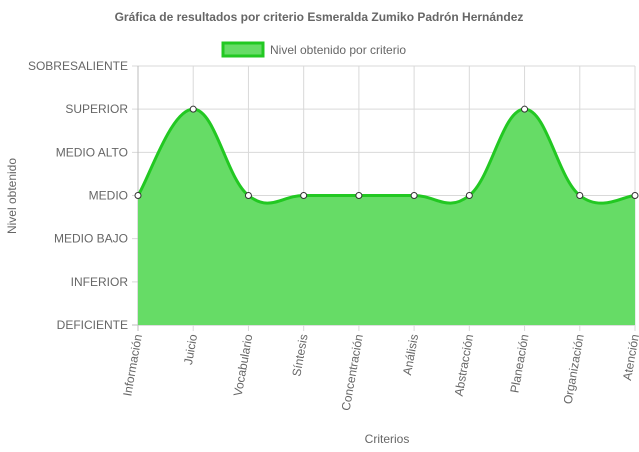 The width and height of the screenshot is (639, 452). What do you see at coordinates (91, 239) in the screenshot?
I see `y-tick-label: MEDIO BAJO` at bounding box center [91, 239].